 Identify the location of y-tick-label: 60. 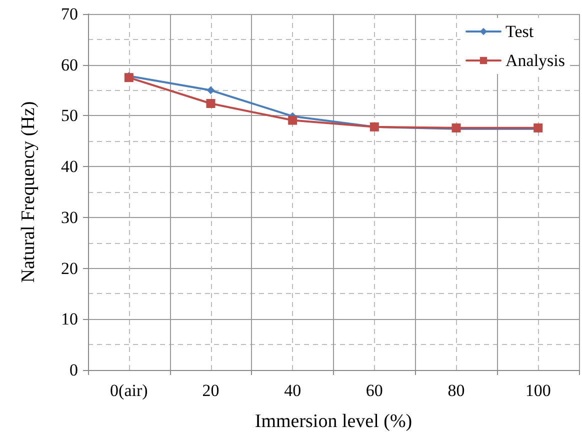
(69, 64).